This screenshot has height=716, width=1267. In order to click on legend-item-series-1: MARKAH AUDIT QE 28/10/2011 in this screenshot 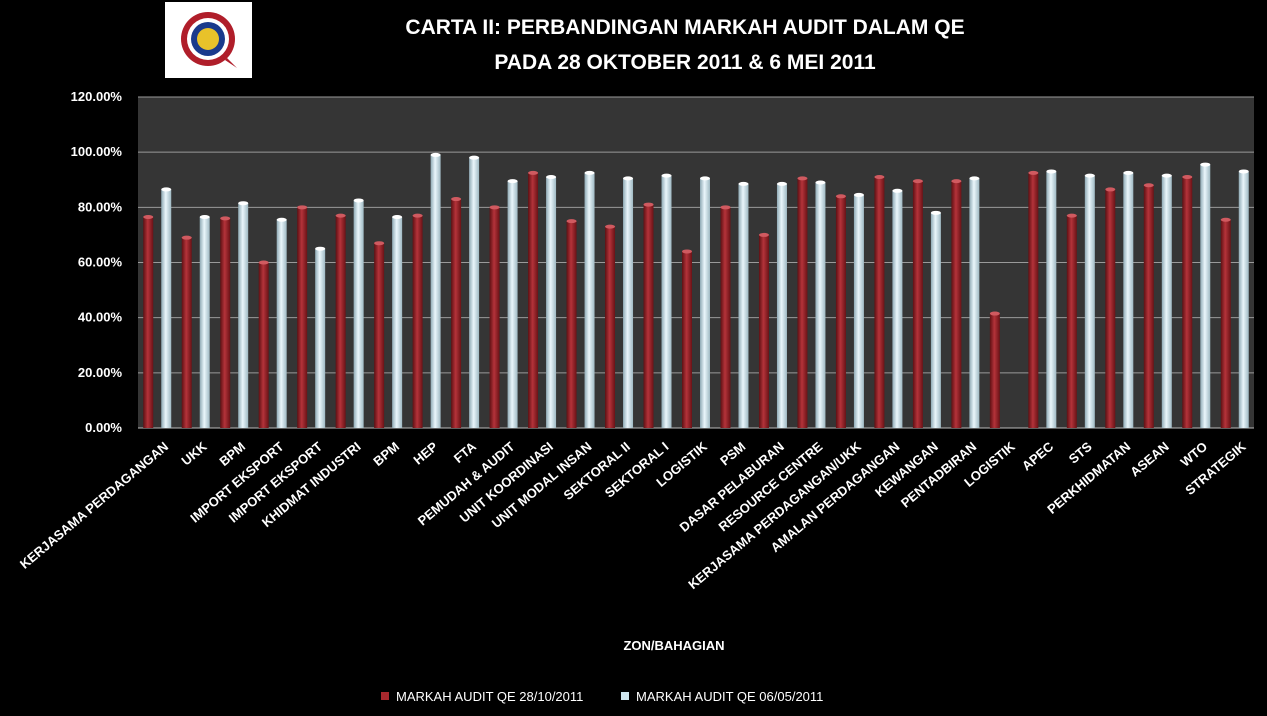, I will do `click(482, 696)`.